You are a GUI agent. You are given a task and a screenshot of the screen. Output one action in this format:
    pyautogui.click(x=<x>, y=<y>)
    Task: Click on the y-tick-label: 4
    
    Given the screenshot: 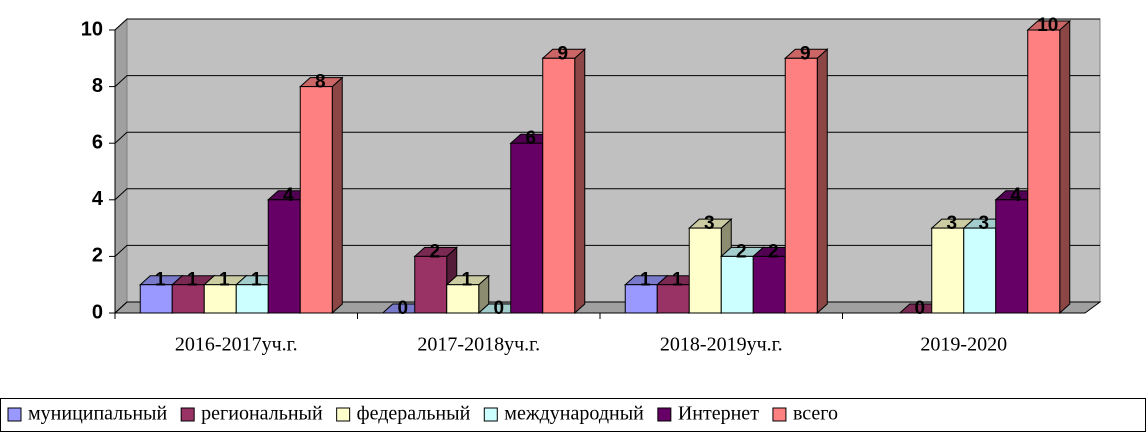 What is the action you would take?
    pyautogui.click(x=98, y=199)
    